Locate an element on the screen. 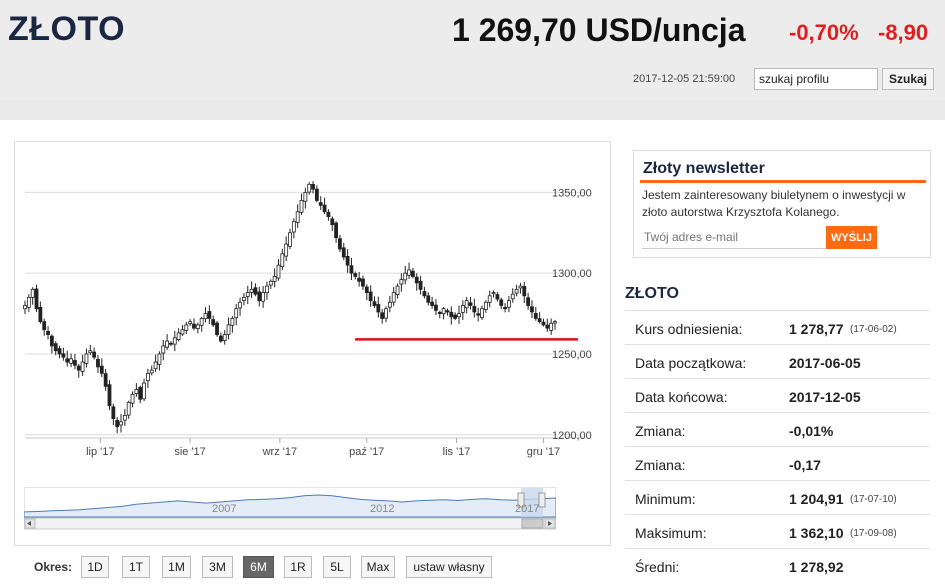 Image resolution: width=945 pixels, height=587 pixels. stats-row: Data końcowa: 2017-12-05 is located at coordinates (777, 395).